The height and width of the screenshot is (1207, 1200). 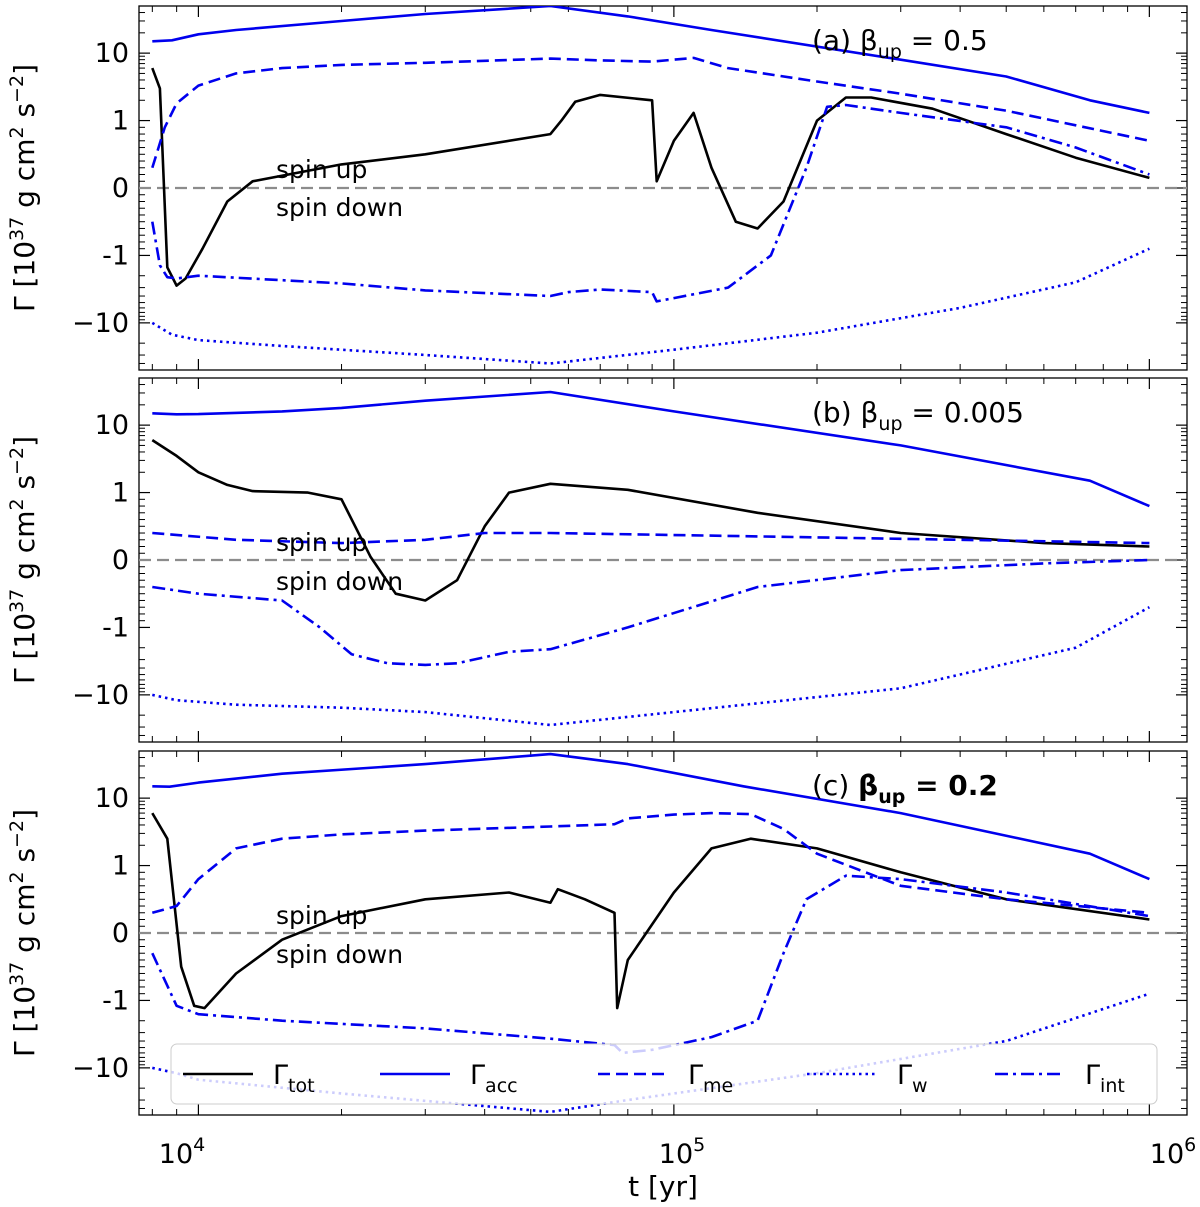 What do you see at coordinates (182, 1152) in the screenshot?
I see `x-tick-label-1e4: 10⁴` at bounding box center [182, 1152].